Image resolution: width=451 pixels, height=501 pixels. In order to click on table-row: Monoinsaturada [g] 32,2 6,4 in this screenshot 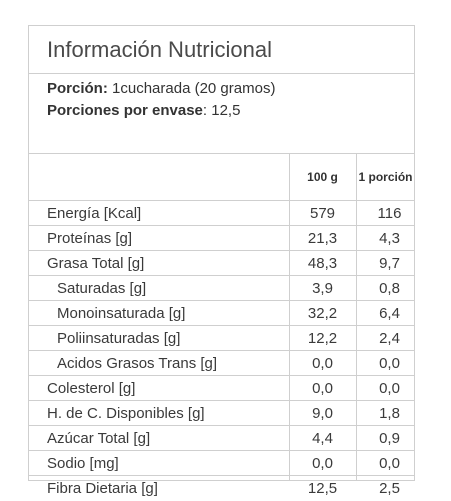, I will do `click(221, 313)`.